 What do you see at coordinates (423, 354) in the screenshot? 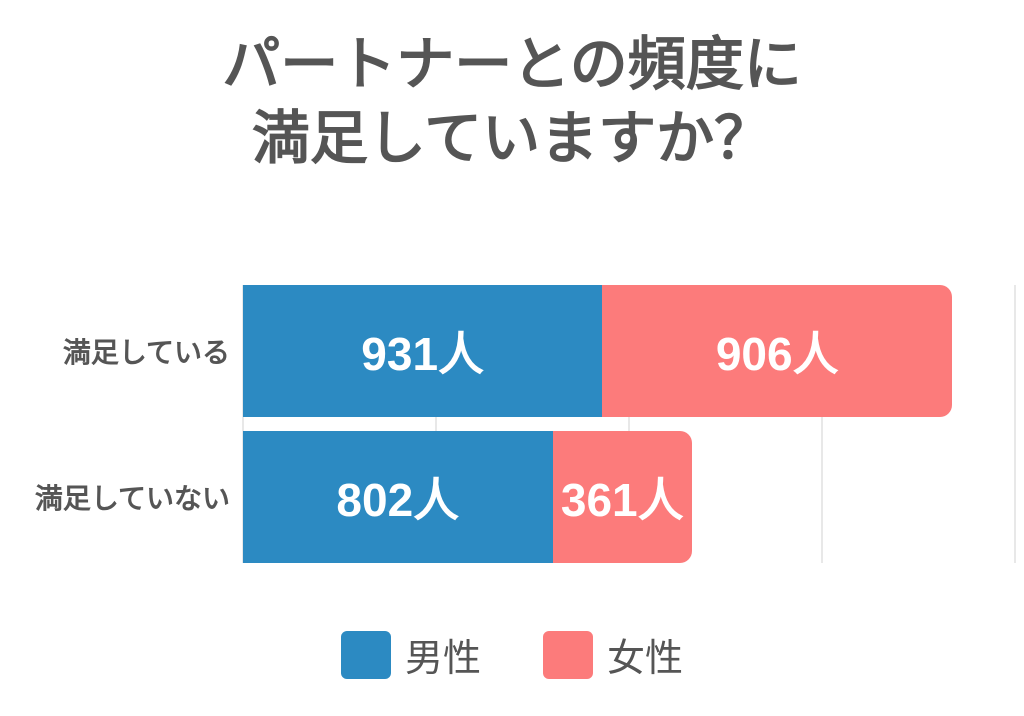
I see `bar-value-male-satisfied: 931人` at bounding box center [423, 354].